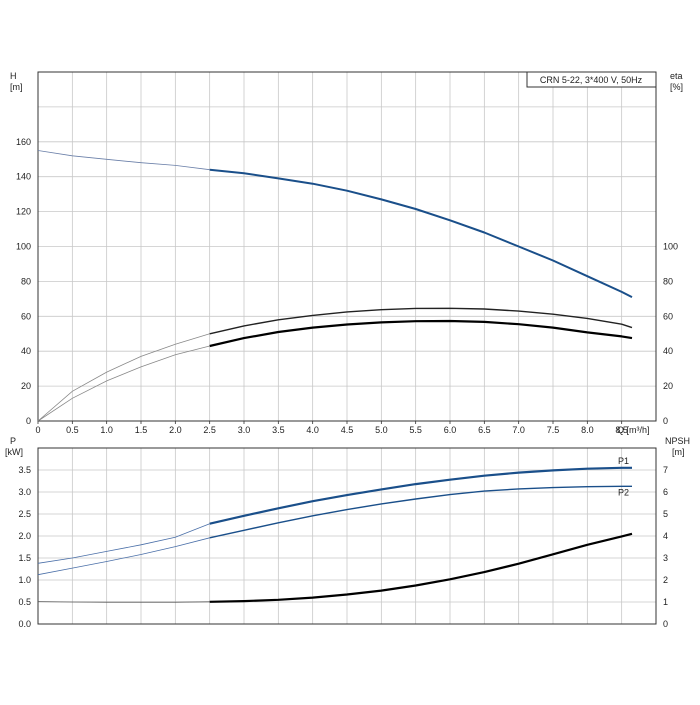 The width and height of the screenshot is (700, 705). What do you see at coordinates (665, 514) in the screenshot?
I see `bottom-right-y-tick-label: 5` at bounding box center [665, 514].